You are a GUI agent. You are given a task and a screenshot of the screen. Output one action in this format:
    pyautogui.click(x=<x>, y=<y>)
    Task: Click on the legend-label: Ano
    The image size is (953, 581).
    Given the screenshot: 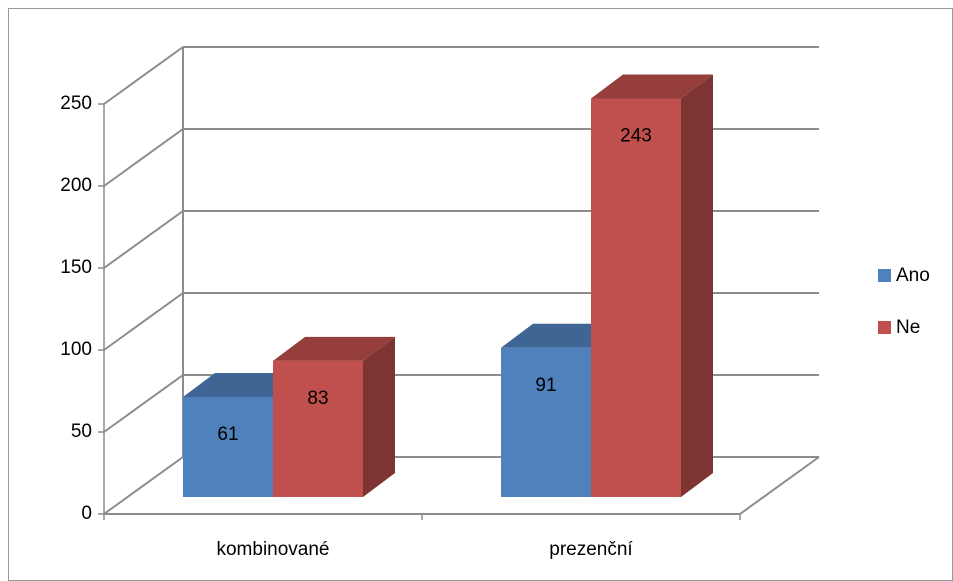 What is the action you would take?
    pyautogui.click(x=913, y=275)
    